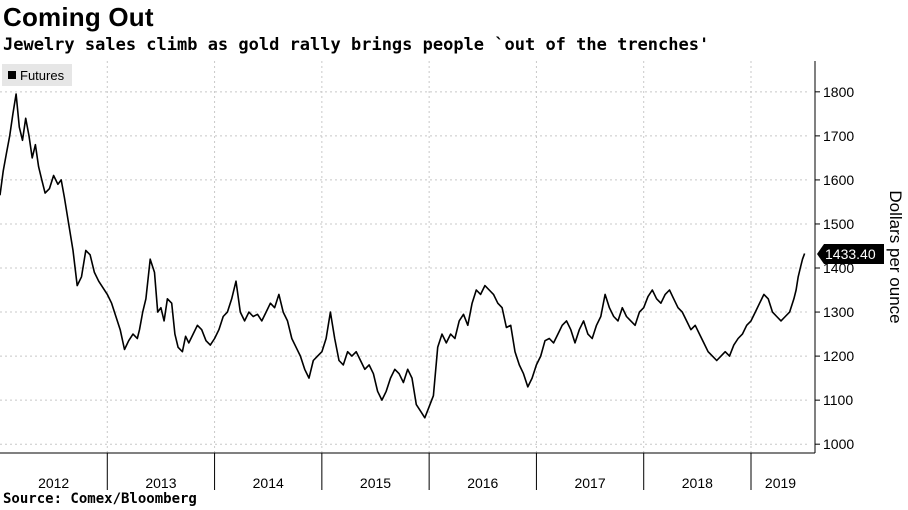  Describe the element at coordinates (42, 75) in the screenshot. I see `legend-label: Futures` at that location.